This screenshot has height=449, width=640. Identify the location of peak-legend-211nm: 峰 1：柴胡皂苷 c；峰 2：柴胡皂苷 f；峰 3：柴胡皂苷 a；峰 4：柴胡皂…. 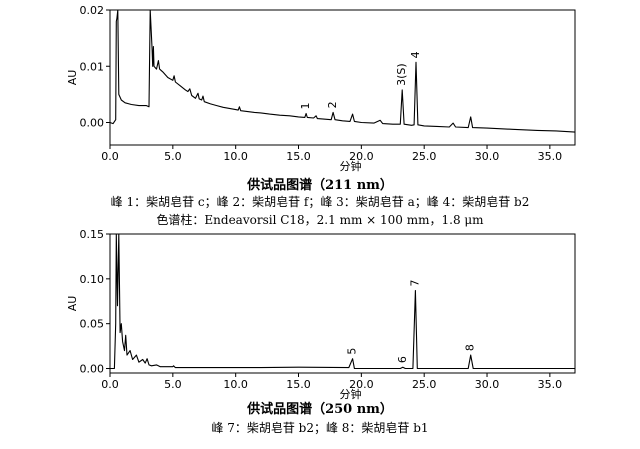
(320, 202).